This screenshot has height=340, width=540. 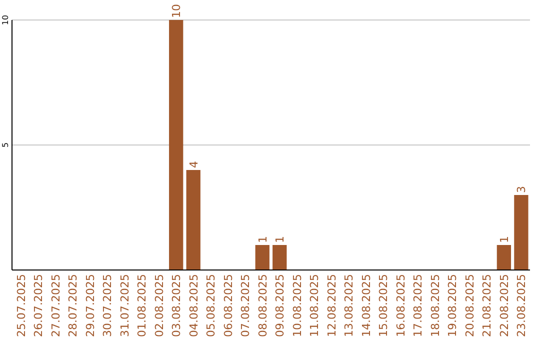 What do you see at coordinates (177, 305) in the screenshot?
I see `x-tick-label: 03.08.2025` at bounding box center [177, 305].